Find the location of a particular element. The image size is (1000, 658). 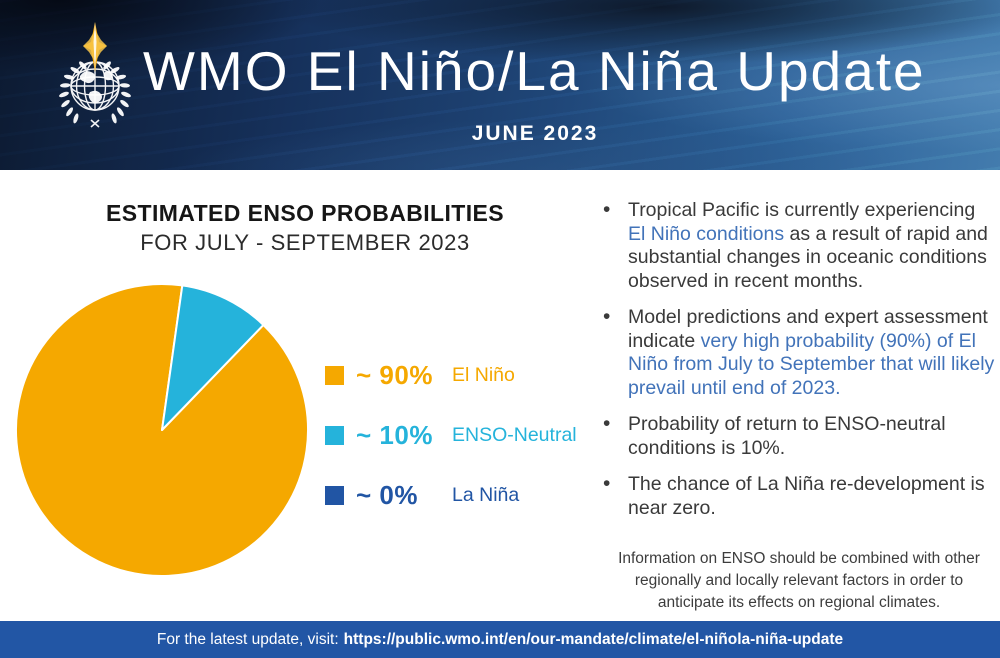

footer-prefix: For the latest update, visit: is located at coordinates (247, 639).